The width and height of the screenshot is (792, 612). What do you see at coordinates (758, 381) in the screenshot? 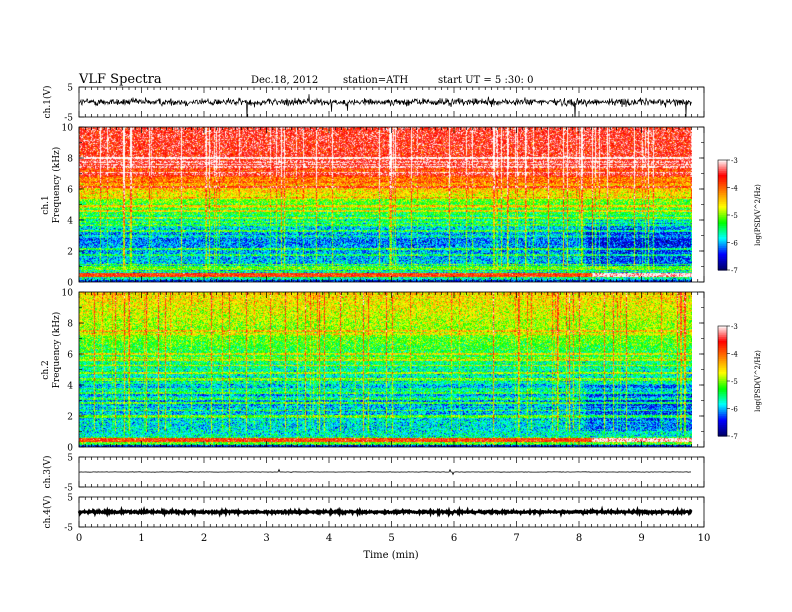
I see `colorbar-label: log(PSD(V^2/Hz)` at bounding box center [758, 381].